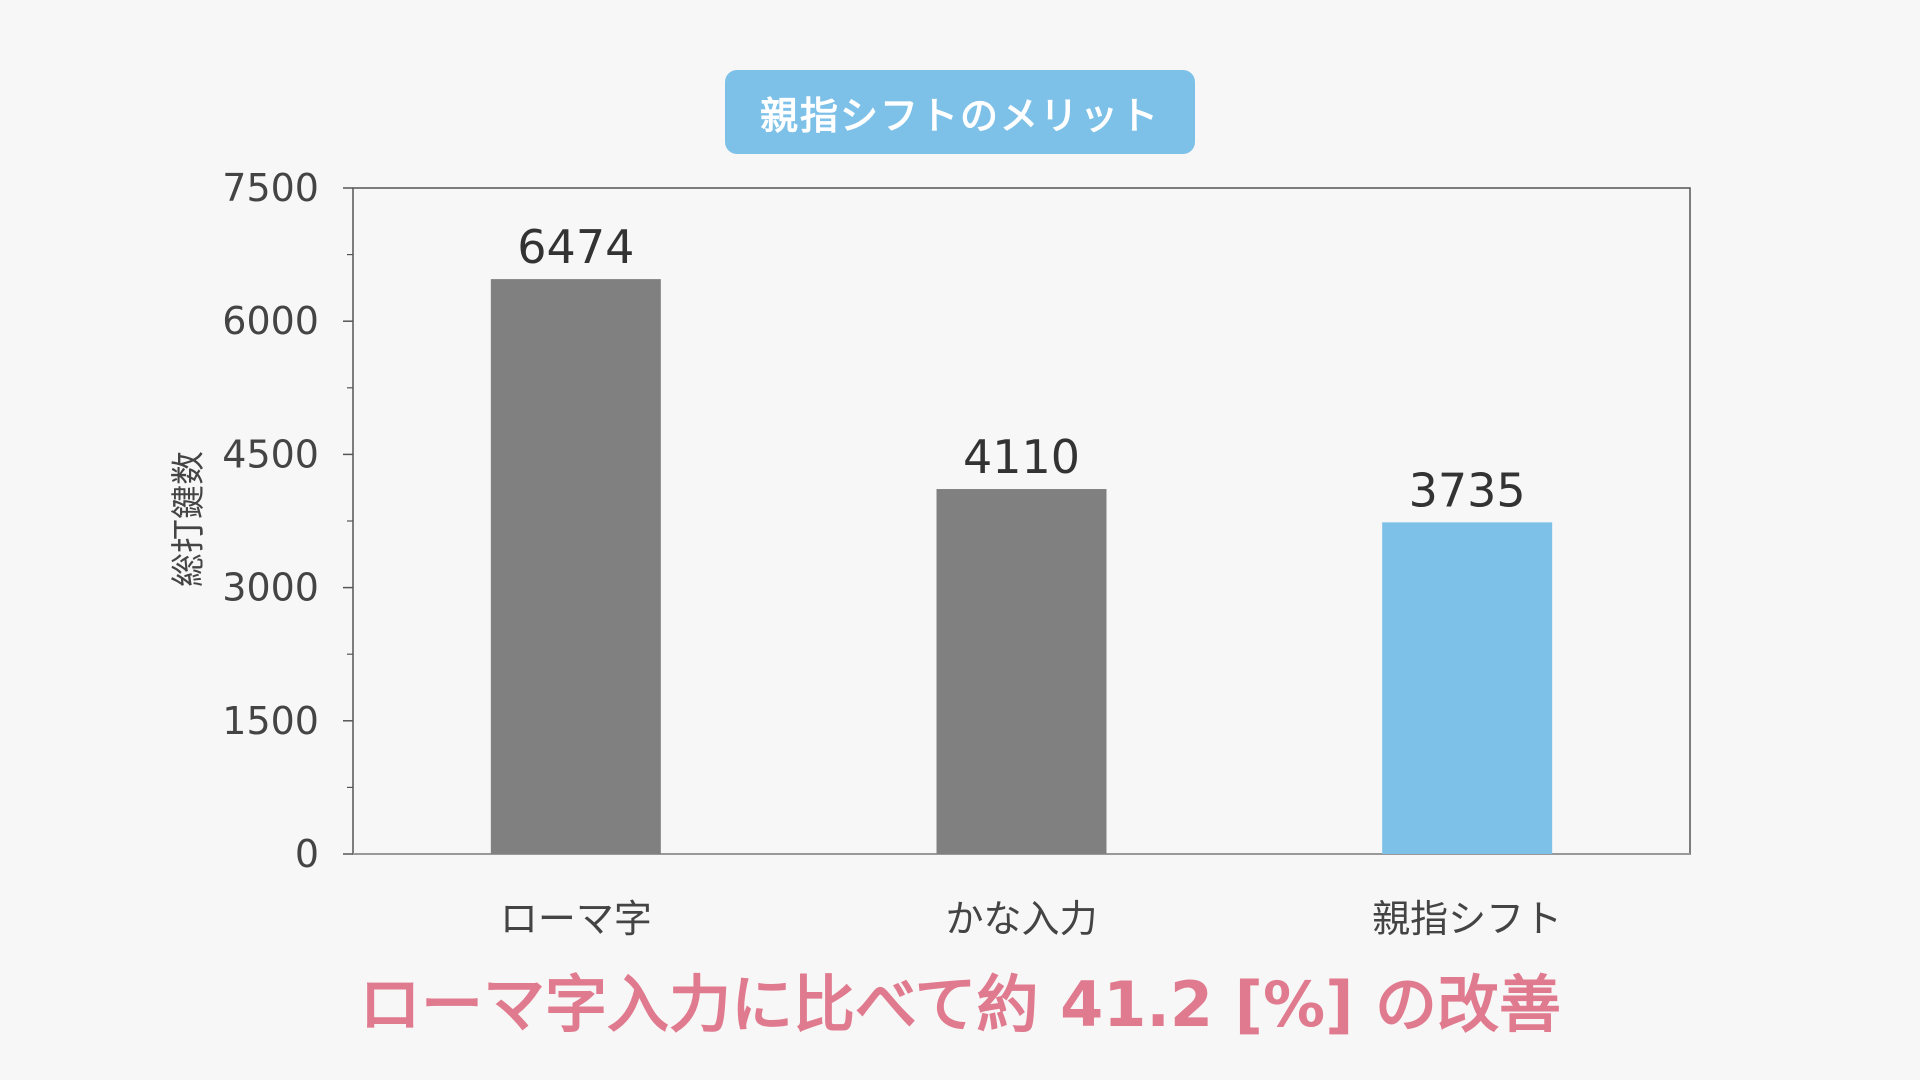 This screenshot has height=1080, width=1920. Describe the element at coordinates (307, 854) in the screenshot. I see `y-tick-label: 0` at that location.